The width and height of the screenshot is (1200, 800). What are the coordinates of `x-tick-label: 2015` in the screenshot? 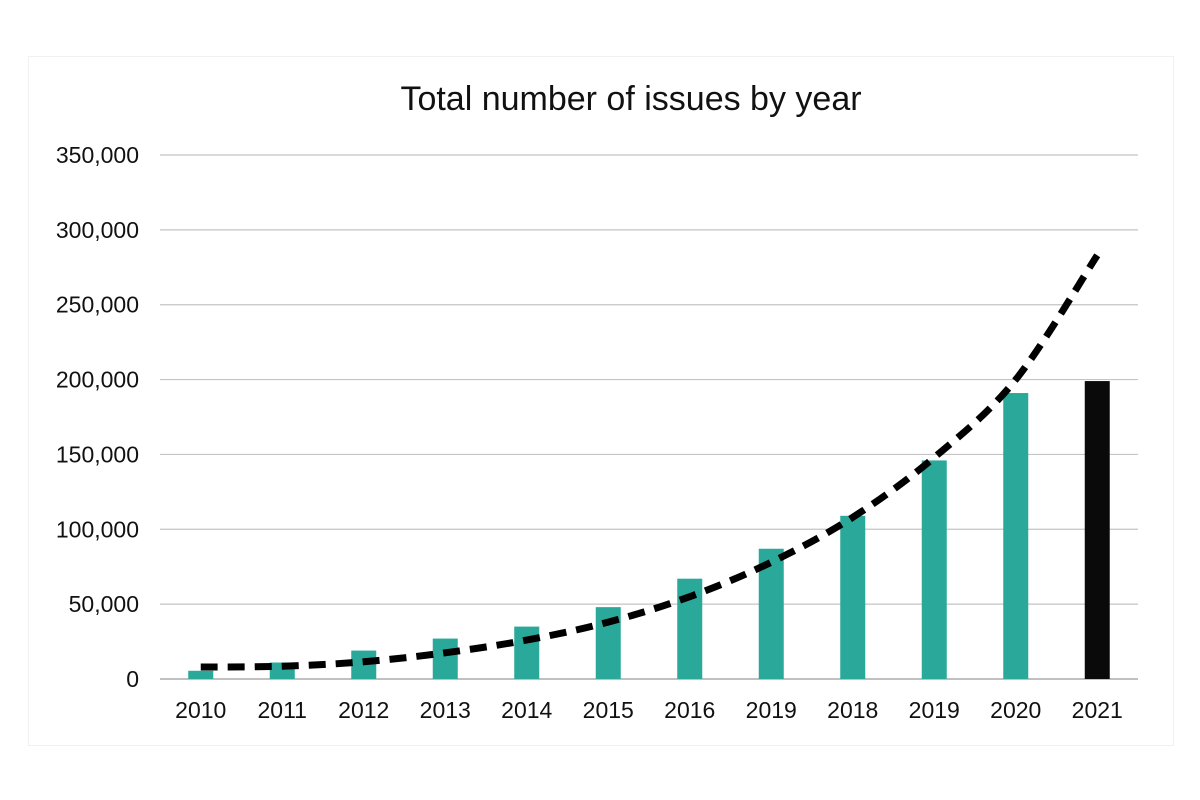 It's located at (608, 710).